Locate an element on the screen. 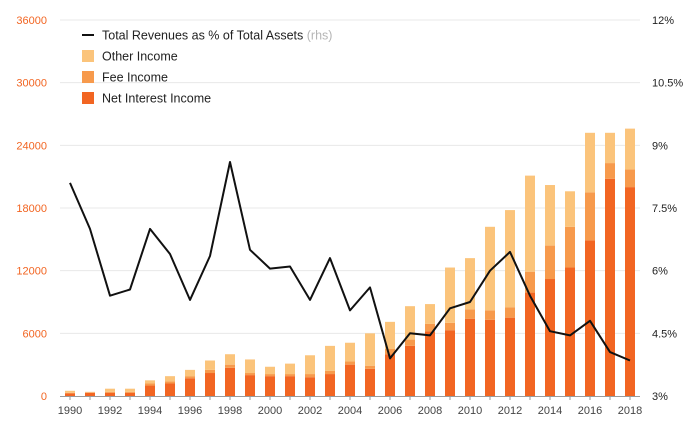  right-tick-label: 10.5% is located at coordinates (667, 84).